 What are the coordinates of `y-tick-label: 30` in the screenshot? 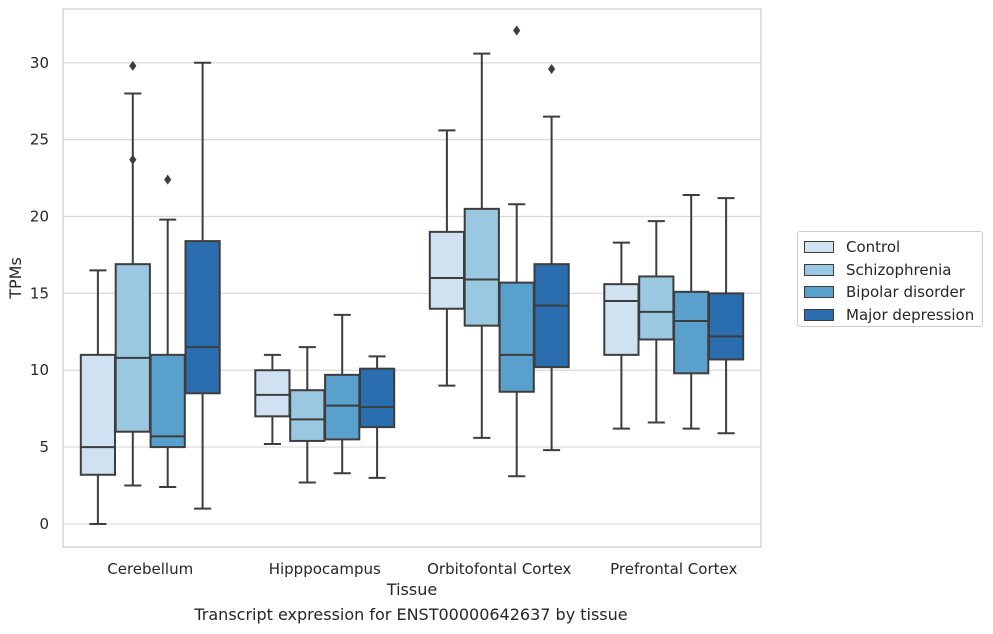 It's located at (39, 63).